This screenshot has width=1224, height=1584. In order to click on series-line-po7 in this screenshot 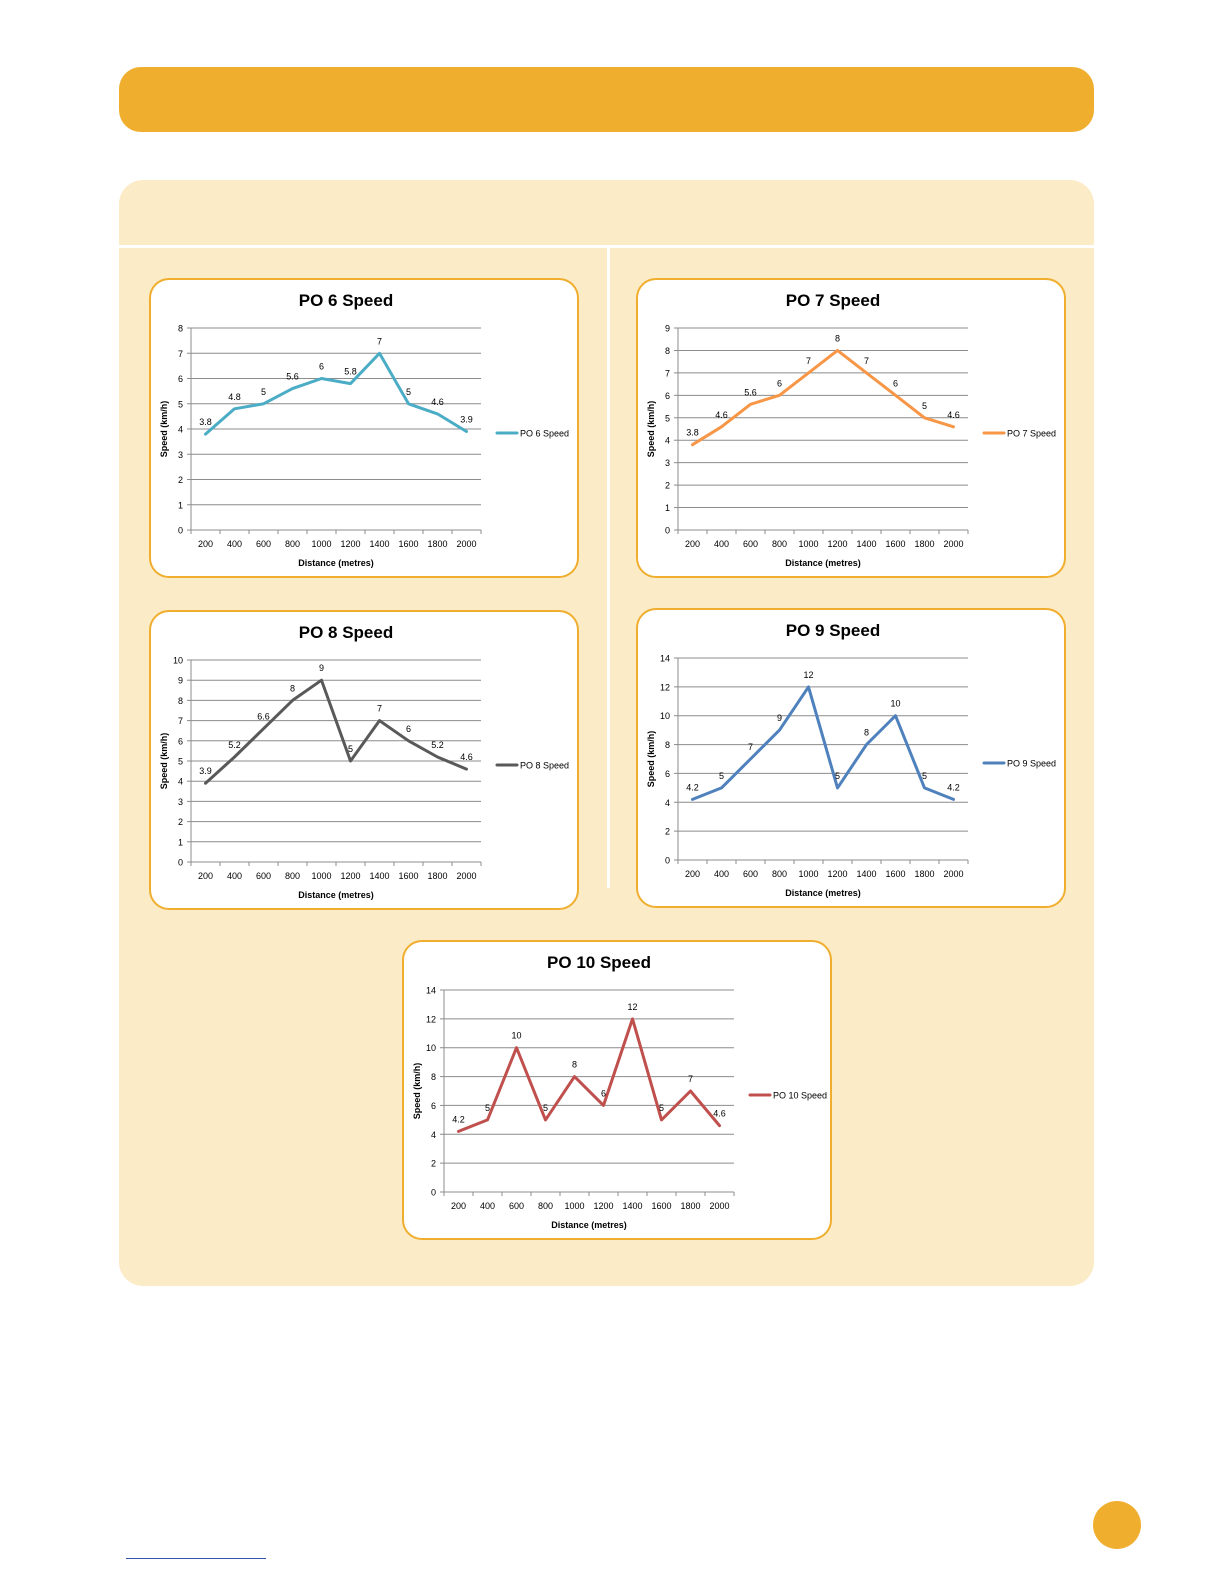, I will do `click(823, 397)`.